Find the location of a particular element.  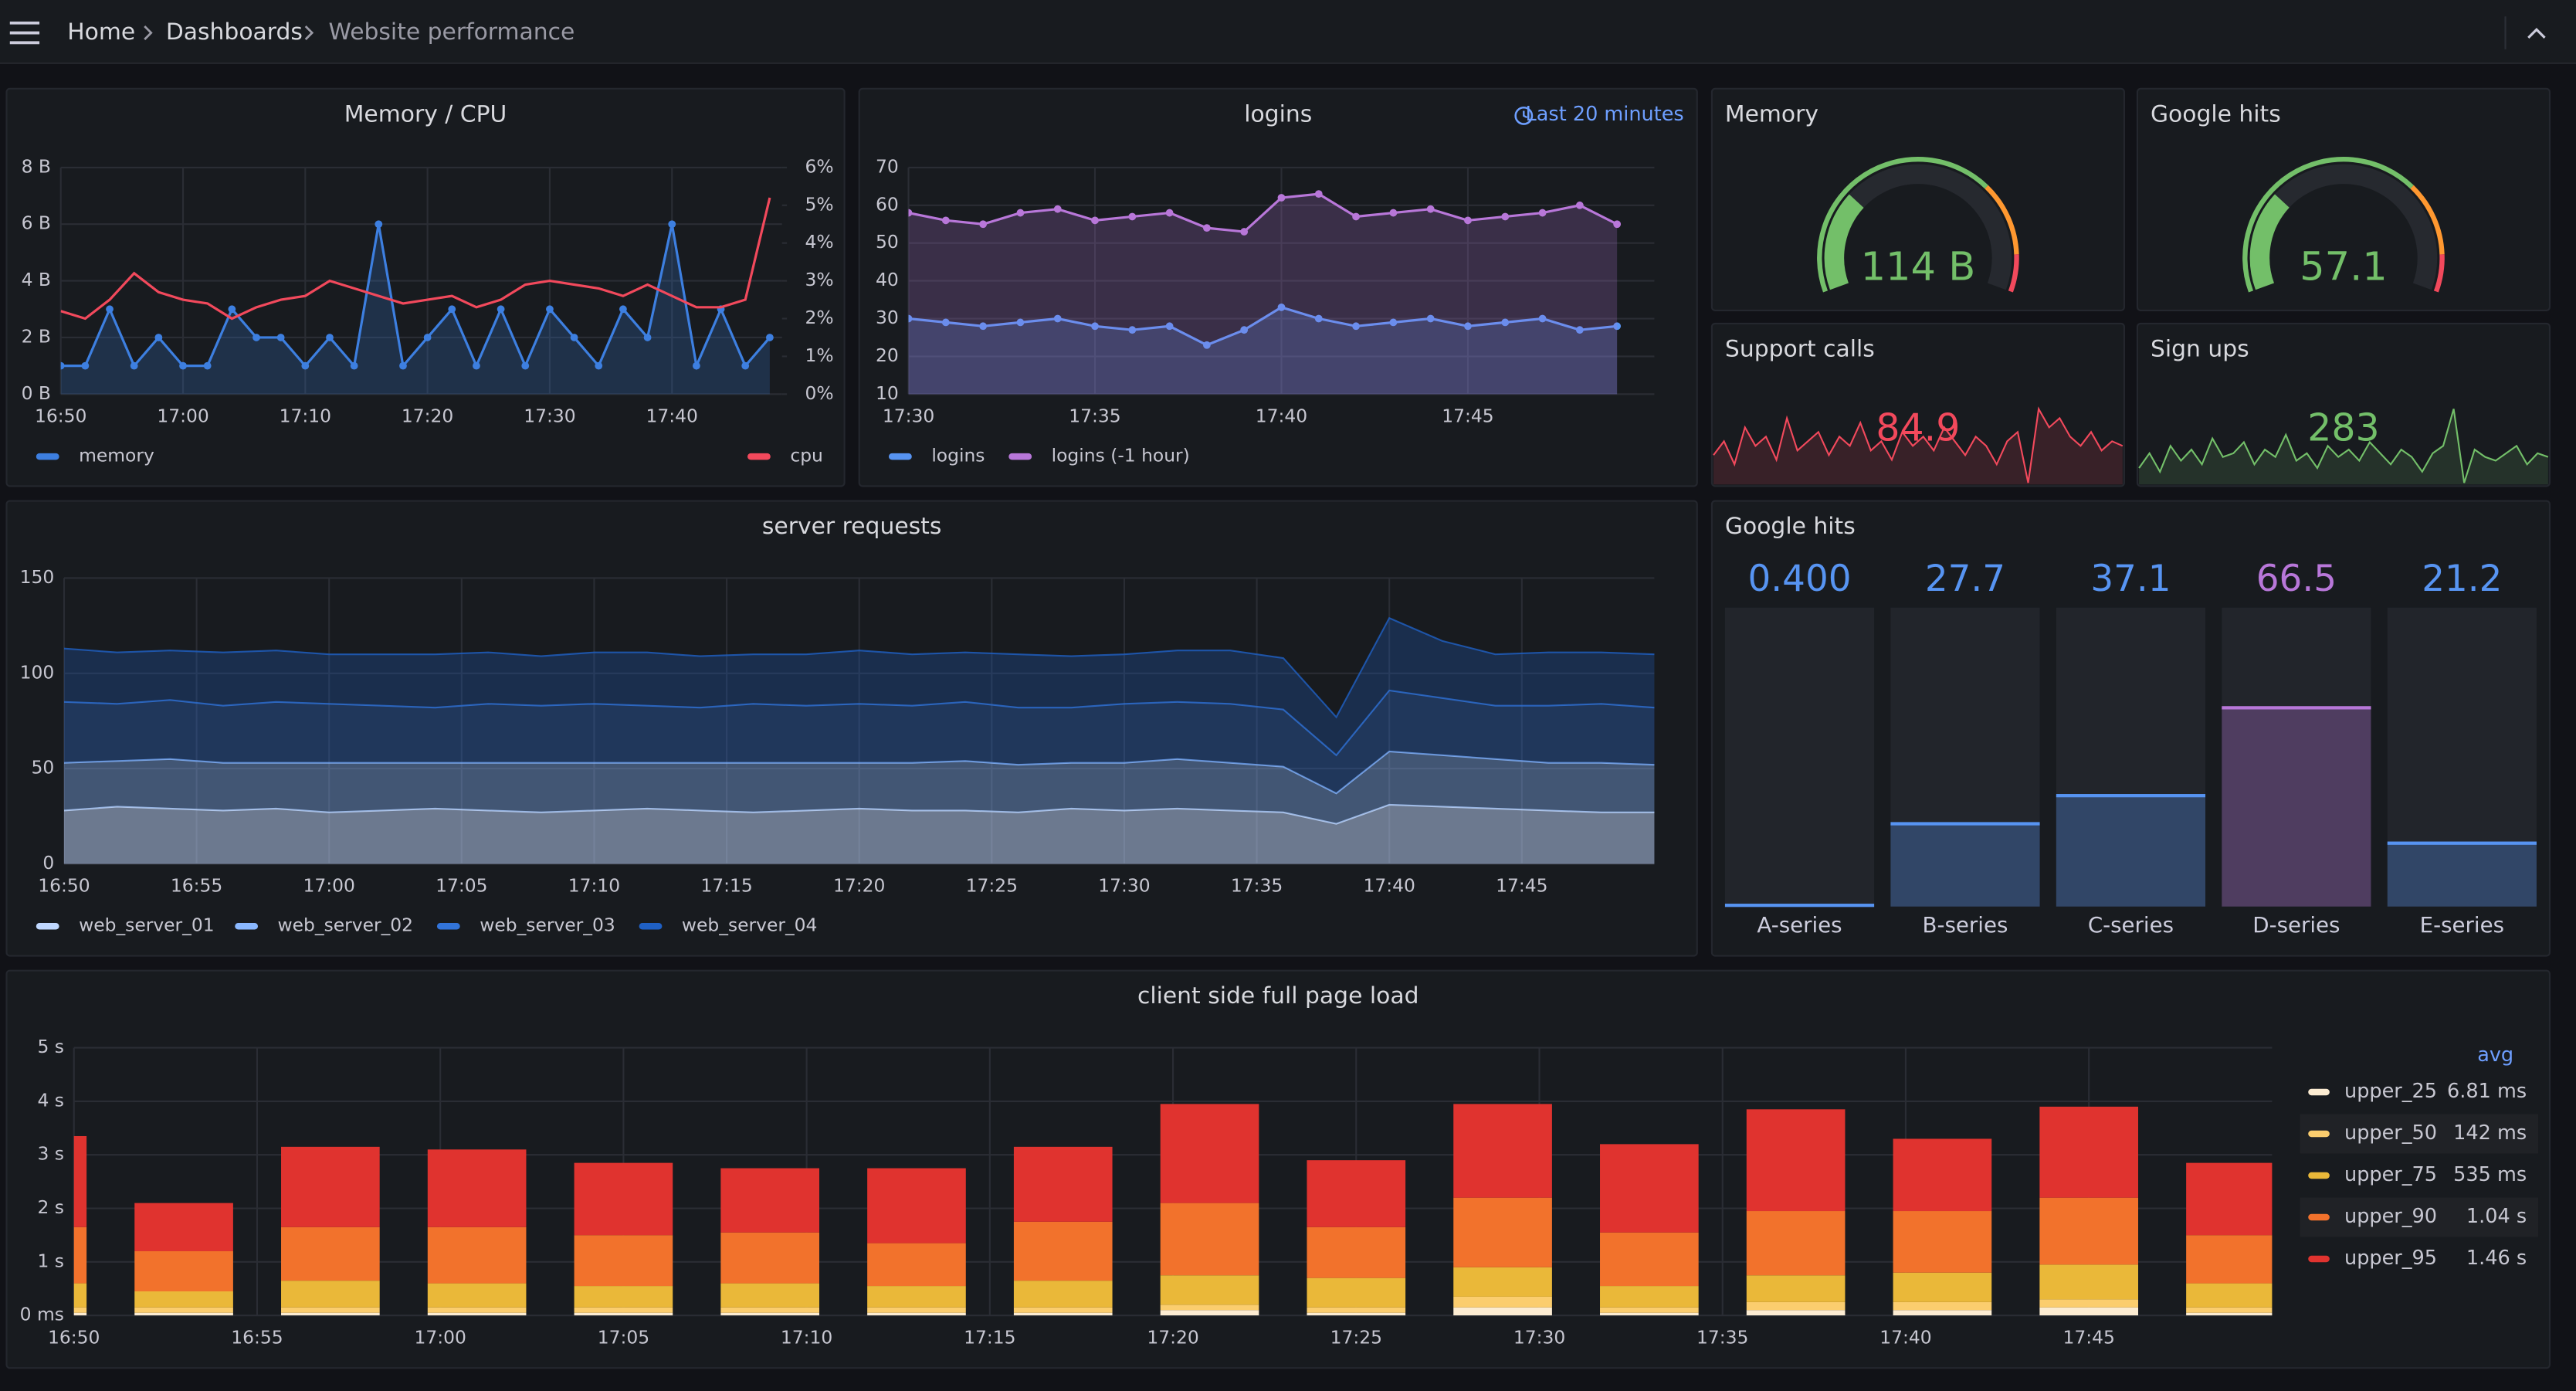

stacked-area is located at coordinates (859, 834).